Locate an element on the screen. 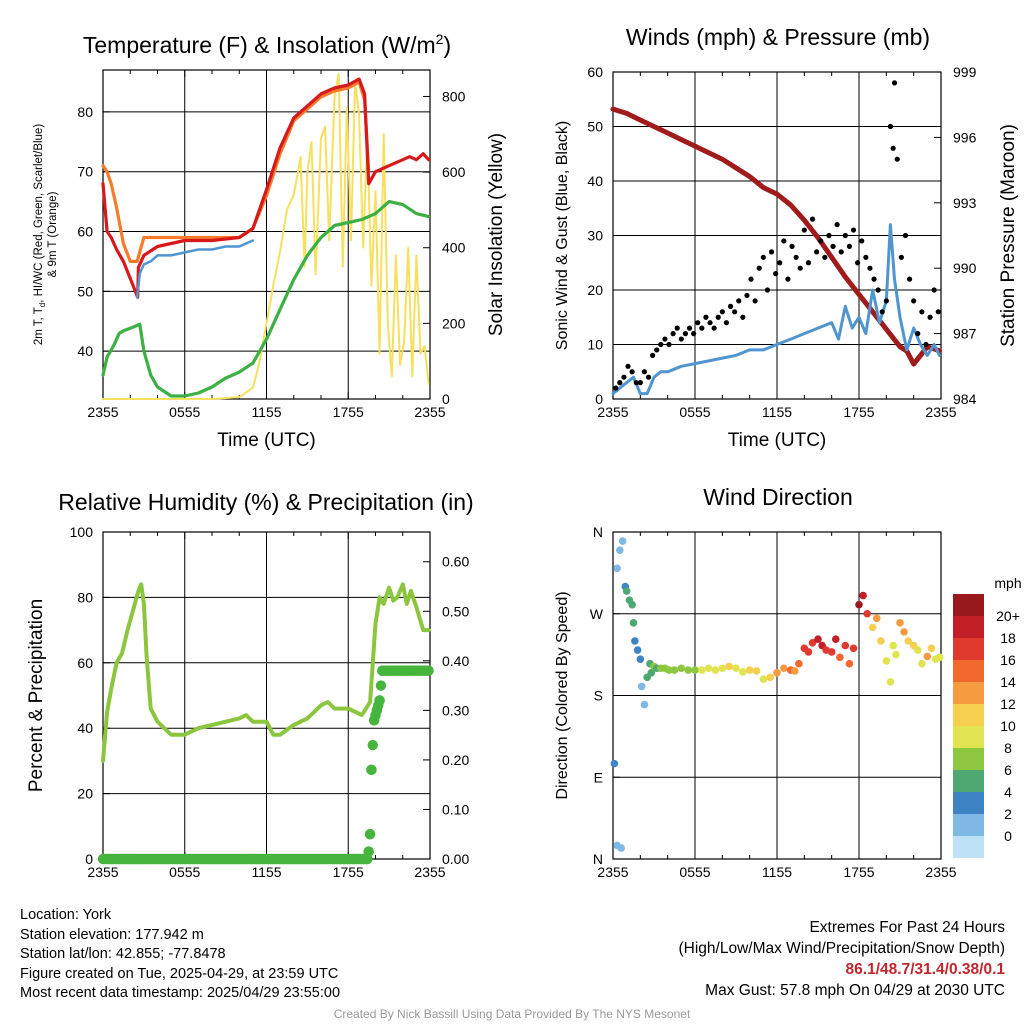 Image resolution: width=1024 pixels, height=1024 pixels. wdir-ytick-label: W is located at coordinates (597, 614).